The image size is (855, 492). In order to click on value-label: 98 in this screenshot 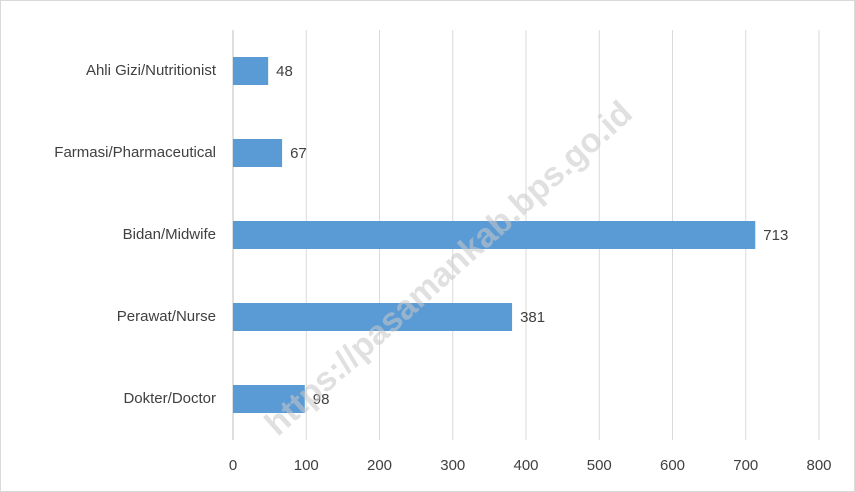, I will do `click(321, 399)`.